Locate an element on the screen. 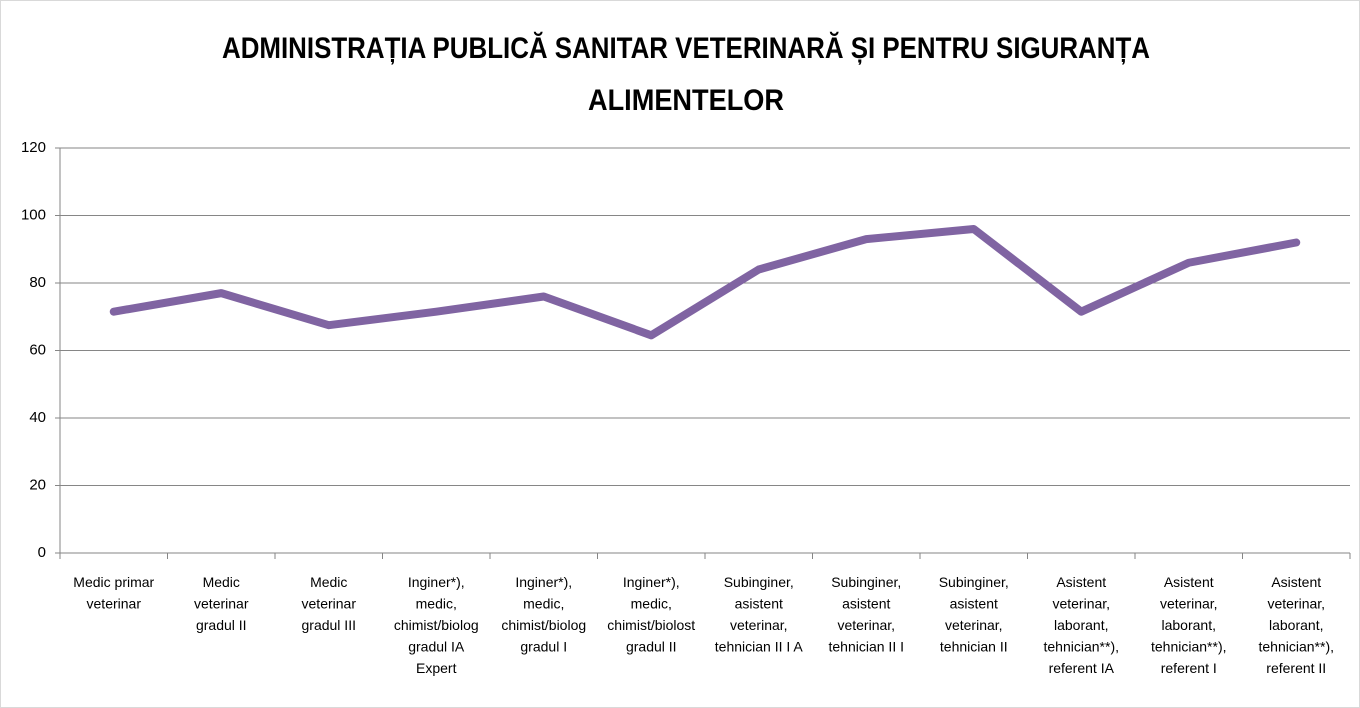 This screenshot has width=1360, height=708. y-tick-label: 120 is located at coordinates (33, 147).